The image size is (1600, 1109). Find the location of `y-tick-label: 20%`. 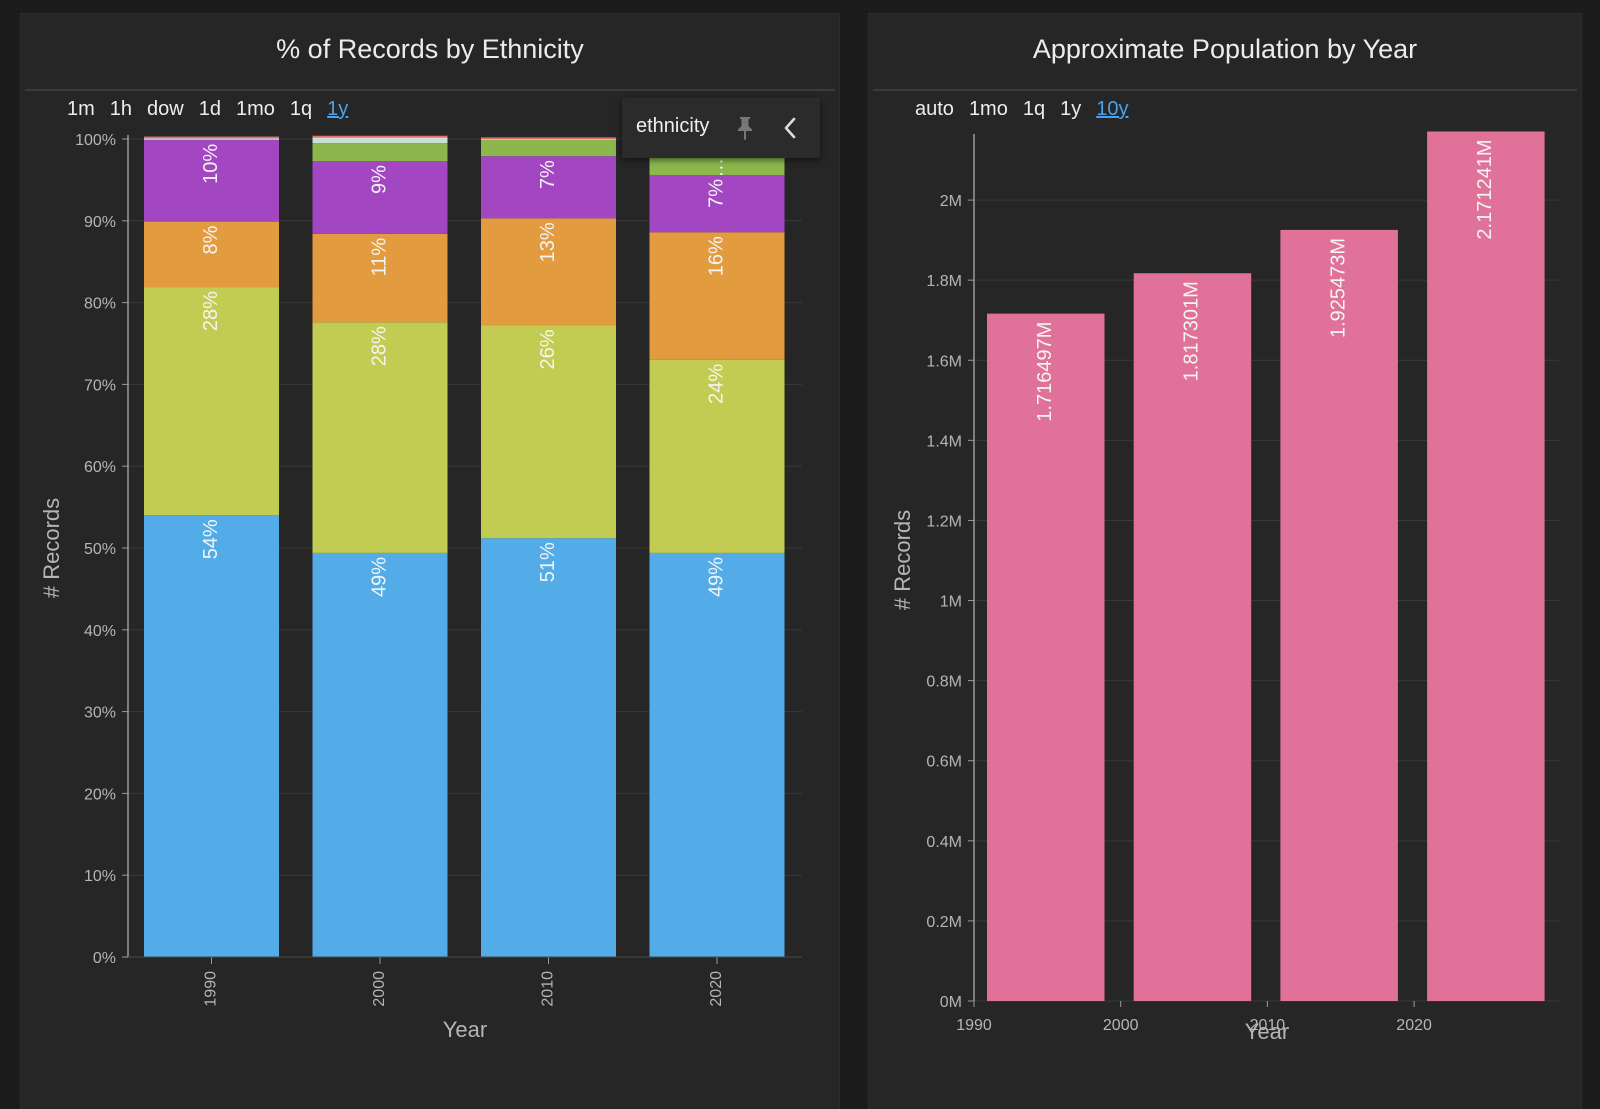

y-tick-label: 20% is located at coordinates (100, 794).